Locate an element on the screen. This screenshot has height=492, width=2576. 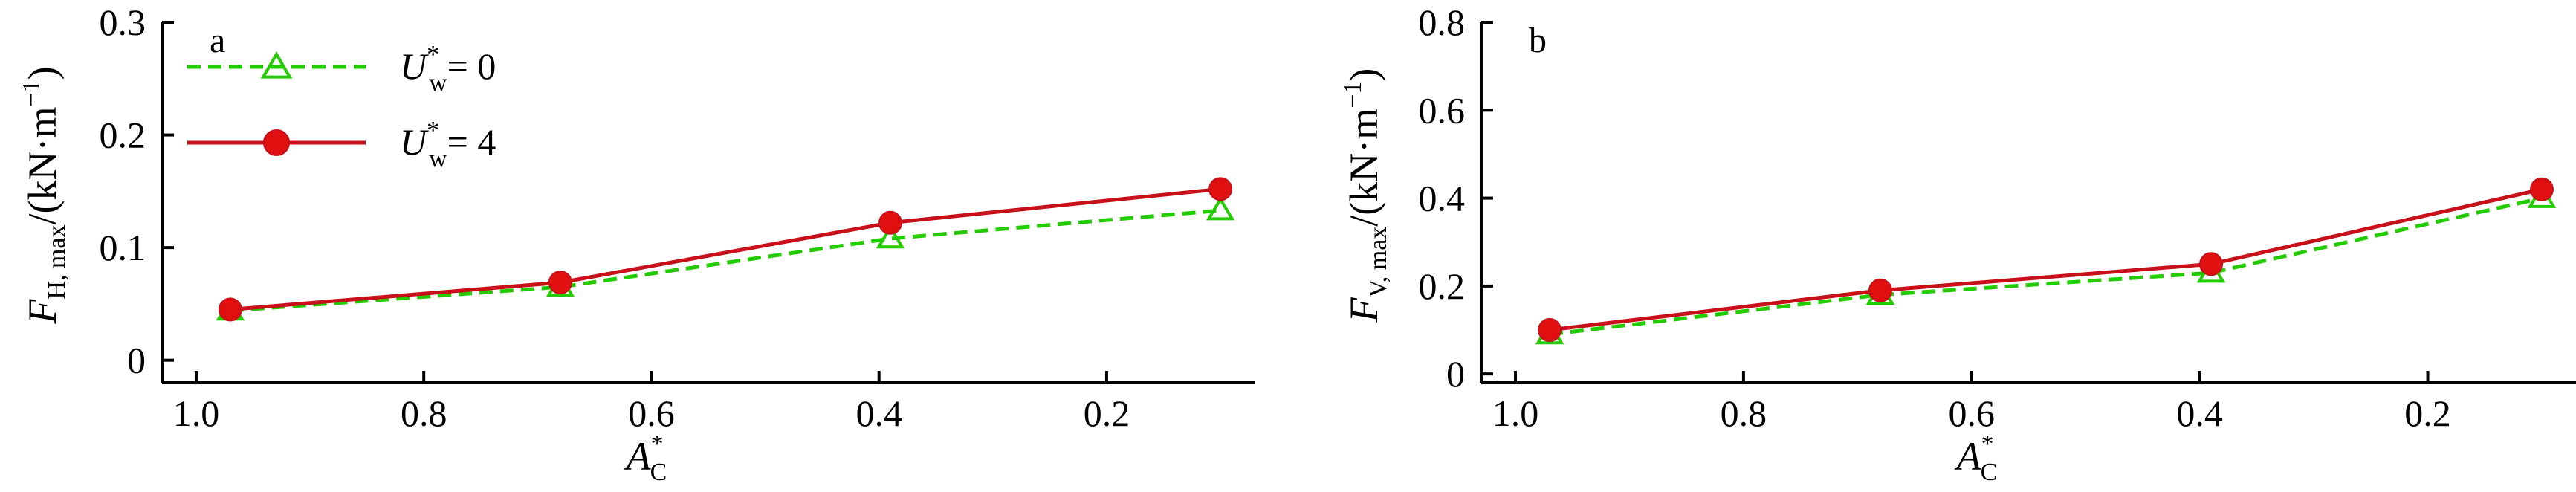
y-axis-title: FV, max/(kN·m−1) is located at coordinates (1365, 196).